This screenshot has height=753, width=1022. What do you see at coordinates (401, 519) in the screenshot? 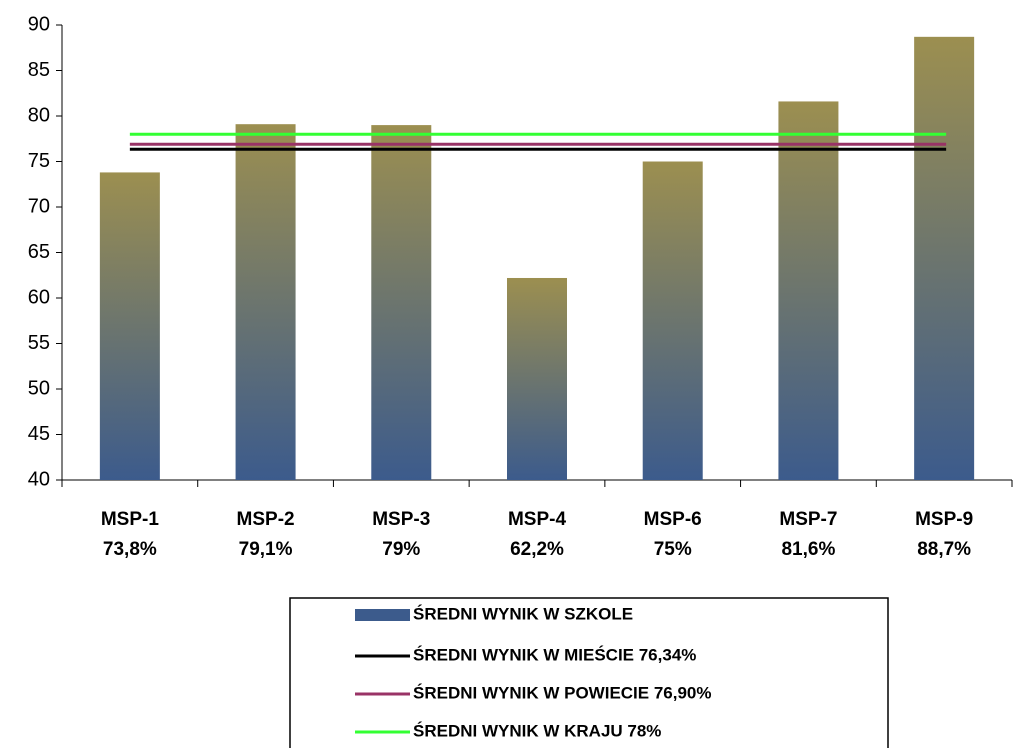
I see `x-tick-label: MSP-3` at bounding box center [401, 519].